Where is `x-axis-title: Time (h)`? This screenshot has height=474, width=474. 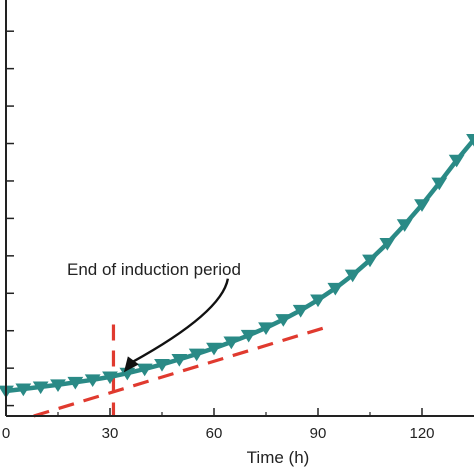 x-axis-title: Time (h) is located at coordinates (278, 457).